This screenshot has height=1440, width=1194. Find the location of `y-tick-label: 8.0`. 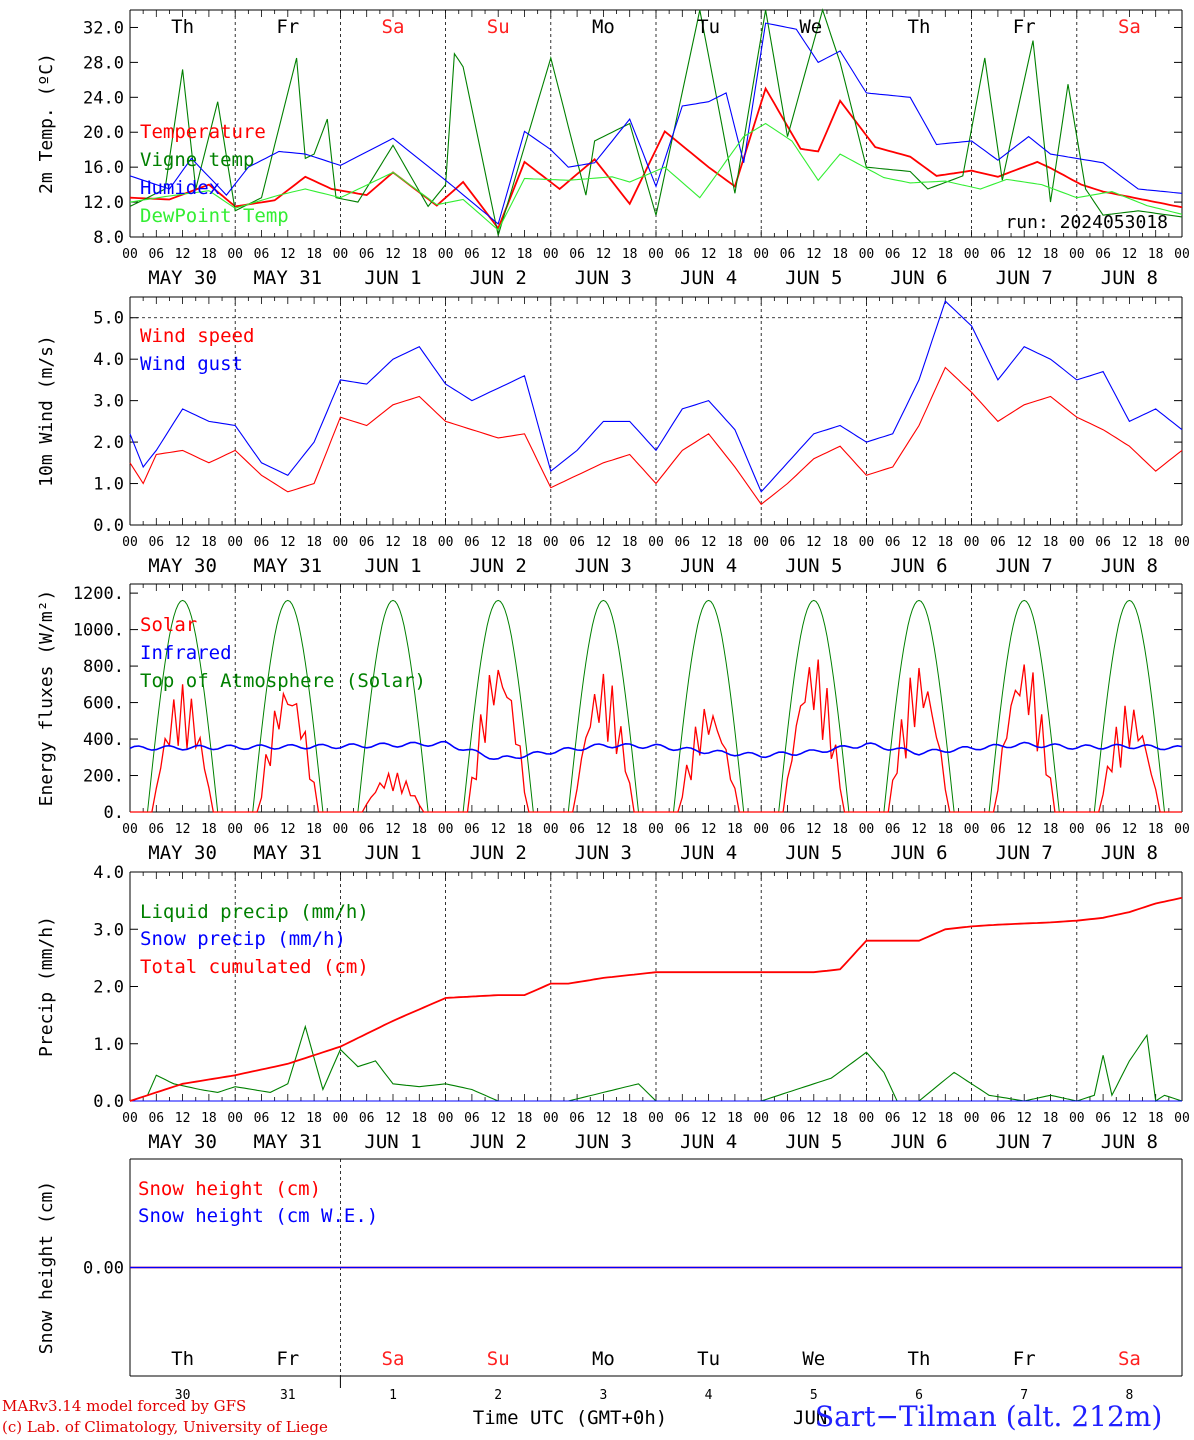

y-tick-label: 8.0 is located at coordinates (108, 238).